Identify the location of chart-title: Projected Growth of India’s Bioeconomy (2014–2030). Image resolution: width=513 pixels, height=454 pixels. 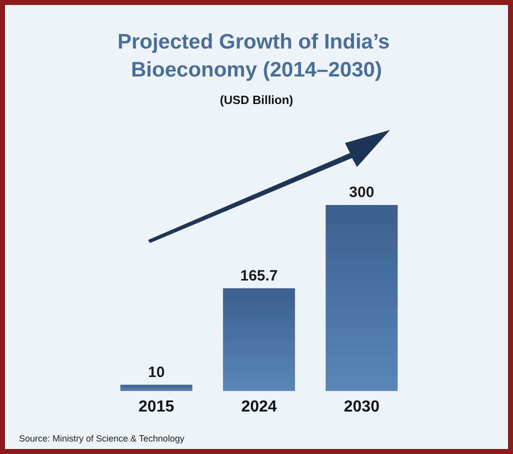
(256, 56).